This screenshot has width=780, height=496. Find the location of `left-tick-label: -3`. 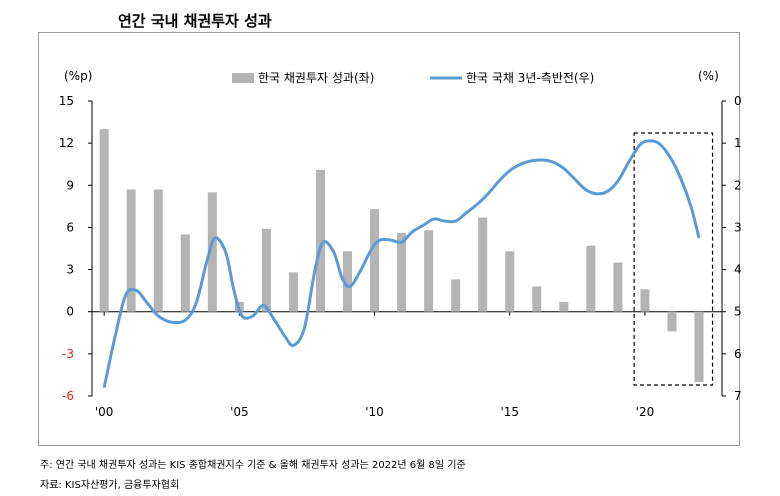

left-tick-label: -3 is located at coordinates (68, 354).